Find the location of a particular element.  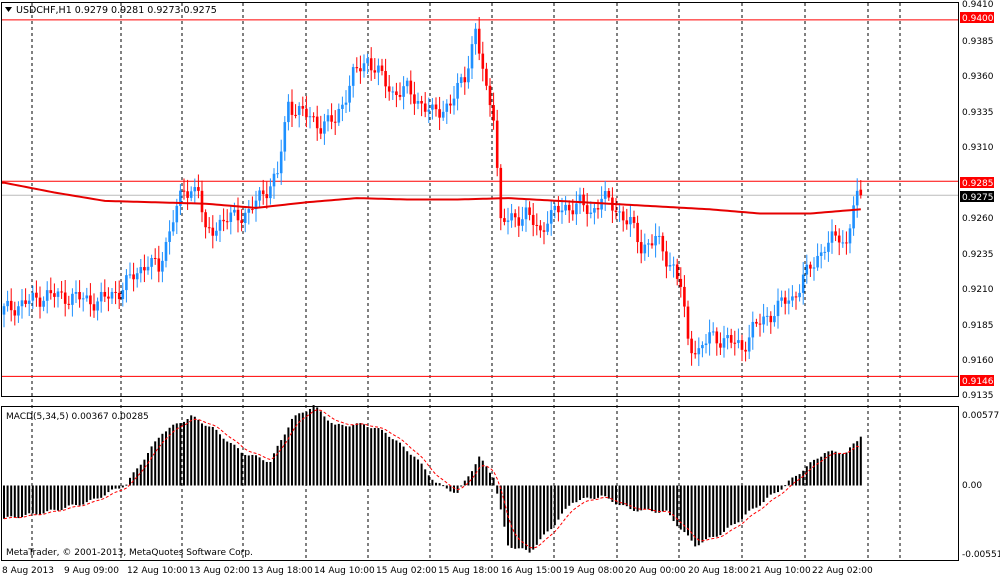

time-label: 19 Aug 08:00 is located at coordinates (593, 571).